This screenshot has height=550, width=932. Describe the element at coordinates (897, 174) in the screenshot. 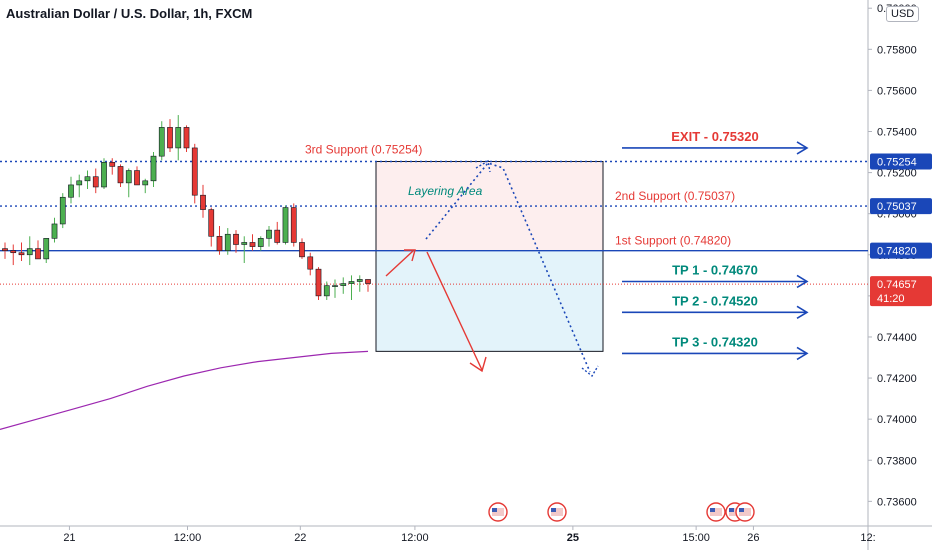

I see `y-tick-label: 0.75200` at that location.